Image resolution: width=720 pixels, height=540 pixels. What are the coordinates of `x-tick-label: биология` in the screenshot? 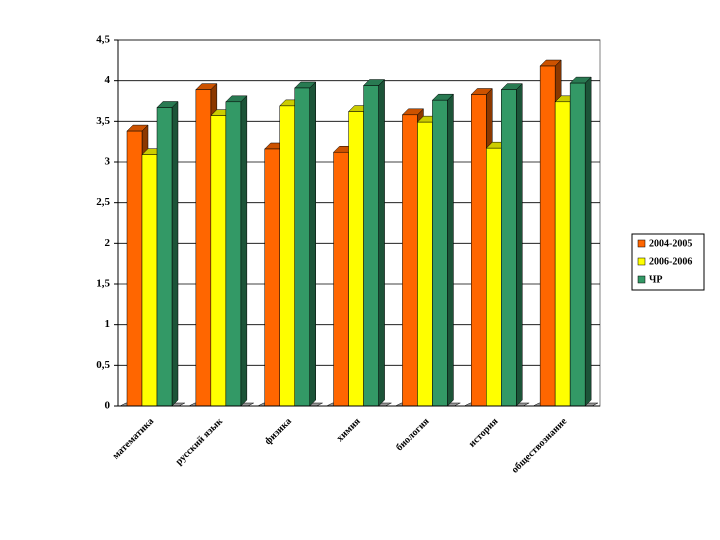 It's located at (413, 435).